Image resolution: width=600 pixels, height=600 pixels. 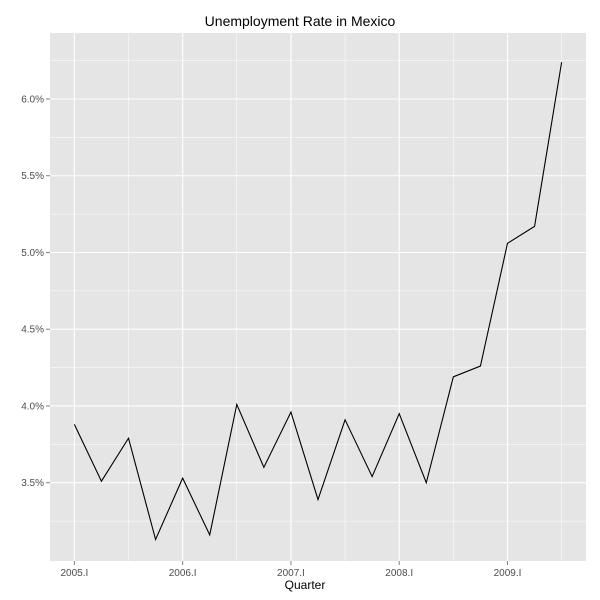 I want to click on chart-title: Unemployment Rate in Mexico, so click(x=300, y=21).